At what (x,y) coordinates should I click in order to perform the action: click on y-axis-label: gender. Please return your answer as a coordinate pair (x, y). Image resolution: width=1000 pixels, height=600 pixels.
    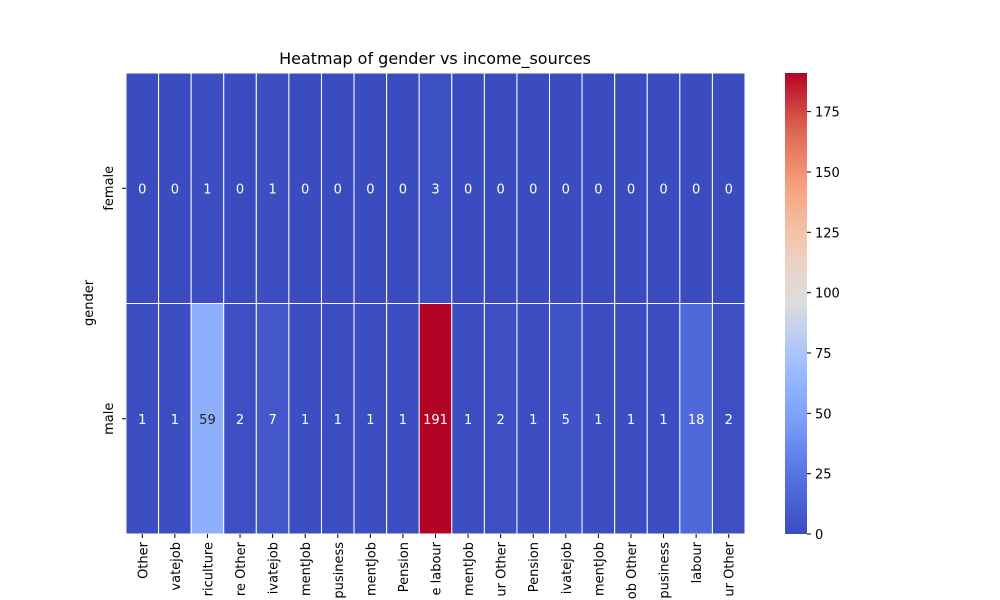
    Looking at the image, I should click on (89, 302).